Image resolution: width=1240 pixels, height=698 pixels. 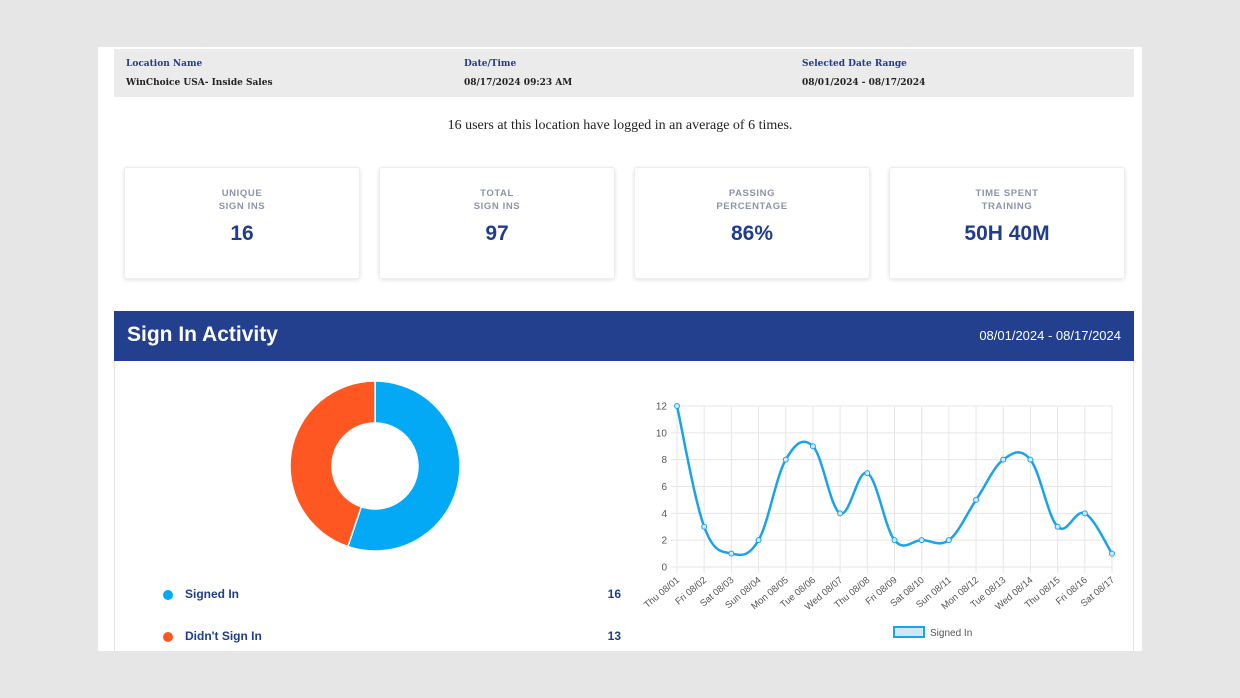 I want to click on stat-value: 16, so click(x=242, y=233).